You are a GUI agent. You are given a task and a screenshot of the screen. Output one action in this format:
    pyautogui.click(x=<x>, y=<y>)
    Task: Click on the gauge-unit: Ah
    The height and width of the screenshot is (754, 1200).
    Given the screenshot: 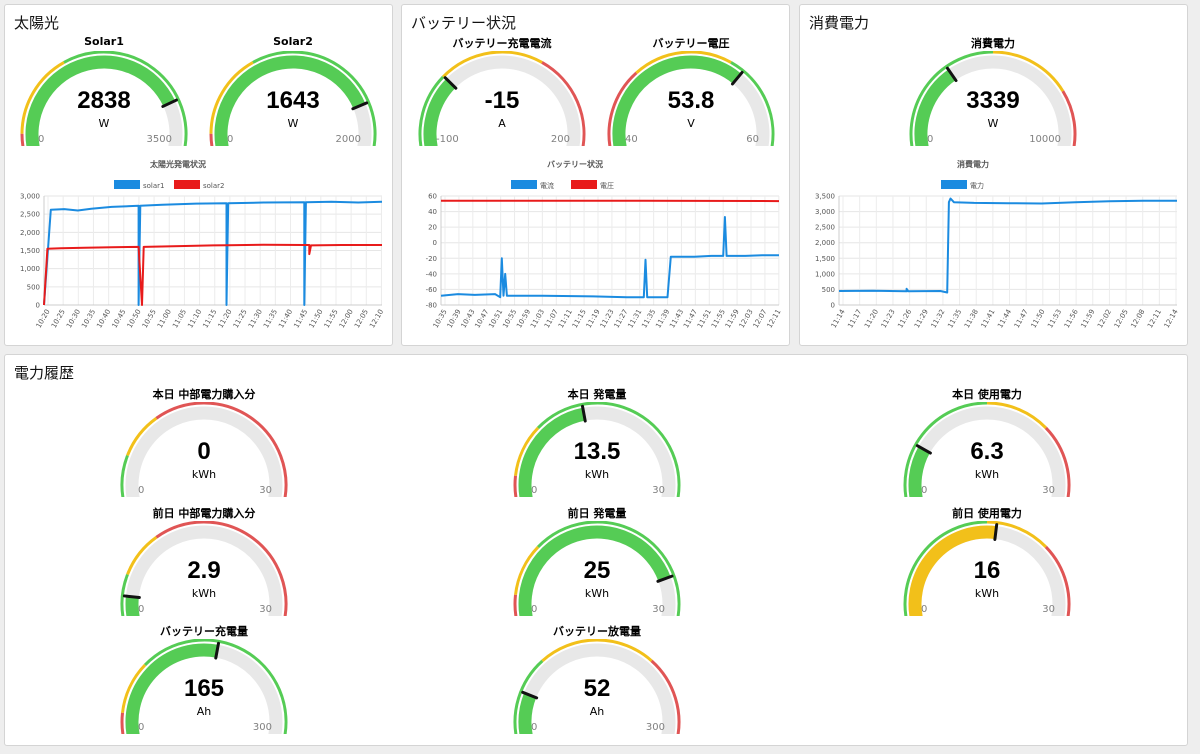 What is the action you would take?
    pyautogui.click(x=204, y=711)
    